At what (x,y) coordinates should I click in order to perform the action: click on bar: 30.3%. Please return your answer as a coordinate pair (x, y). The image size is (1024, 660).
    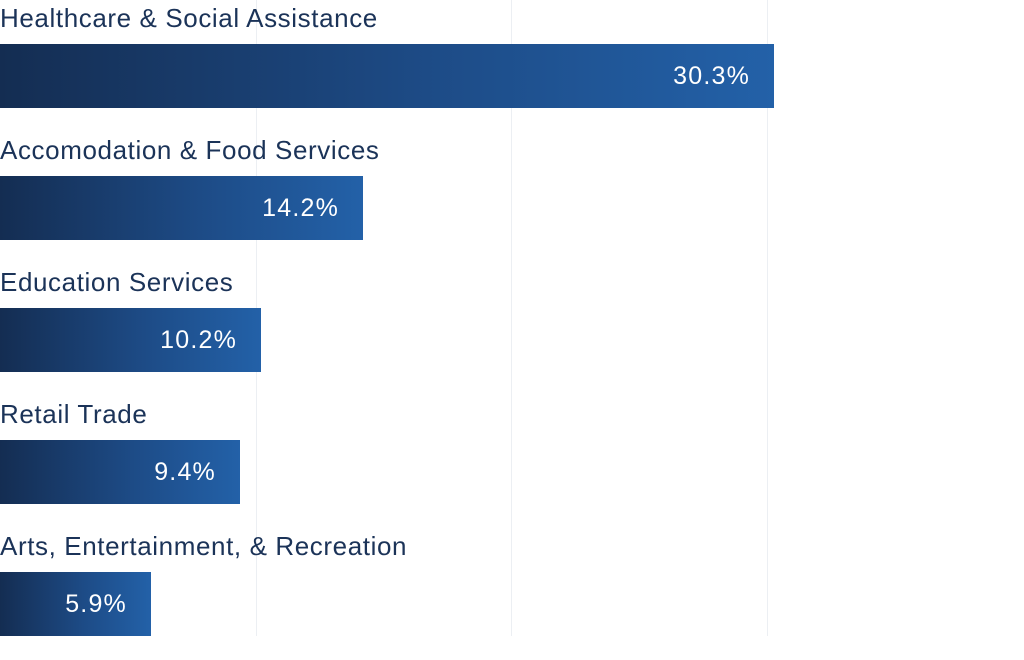
    Looking at the image, I should click on (387, 76).